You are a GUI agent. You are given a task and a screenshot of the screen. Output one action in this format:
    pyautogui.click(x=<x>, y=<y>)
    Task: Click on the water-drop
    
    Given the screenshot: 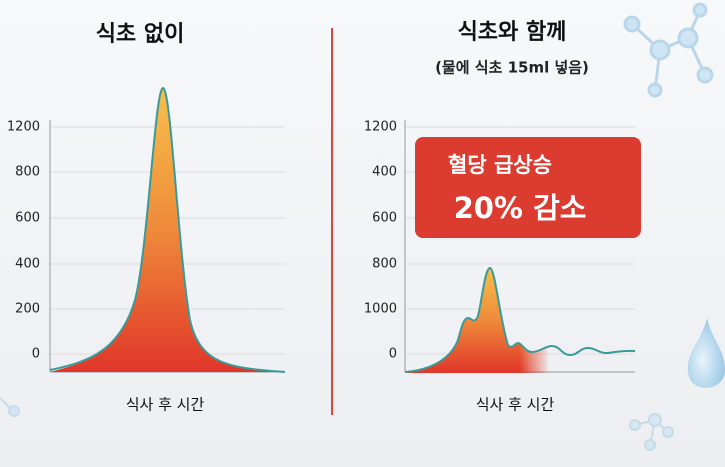 What is the action you would take?
    pyautogui.click(x=706, y=353)
    